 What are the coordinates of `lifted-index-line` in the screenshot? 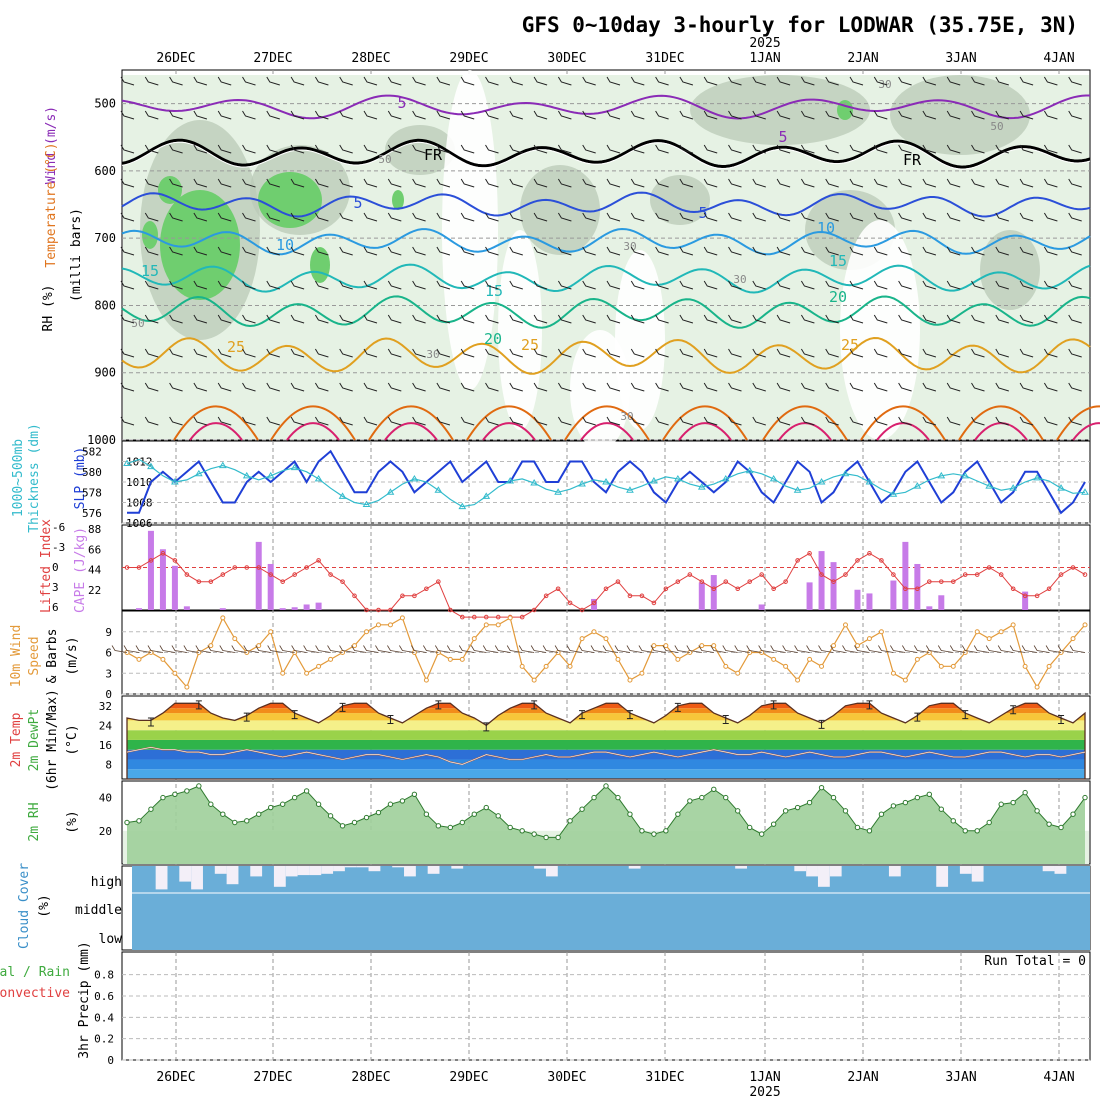 It's located at (606, 585).